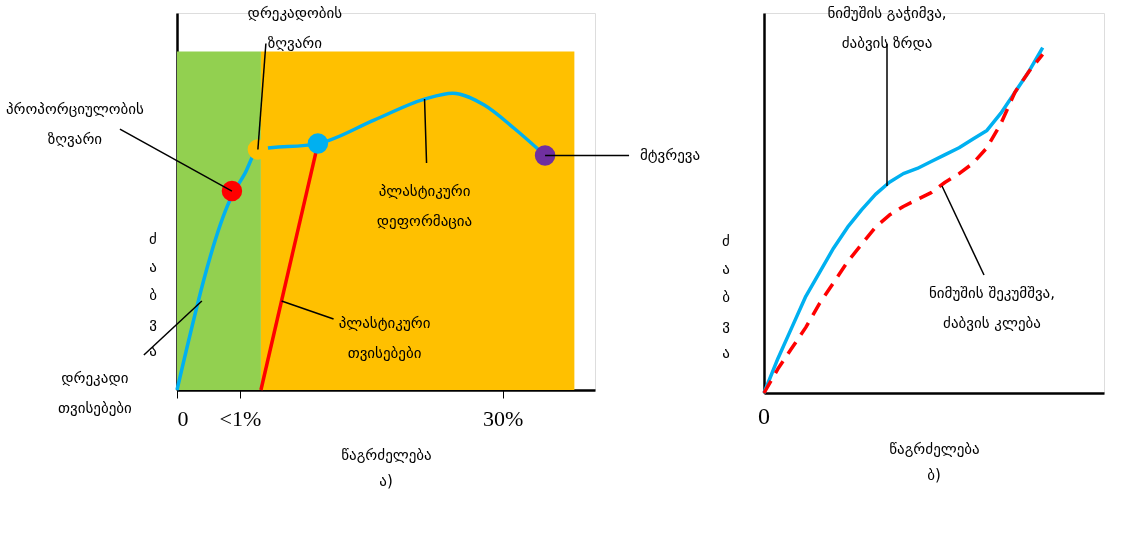 The height and width of the screenshot is (538, 1145). Describe the element at coordinates (386, 481) in the screenshot. I see `text: ა)` at that location.